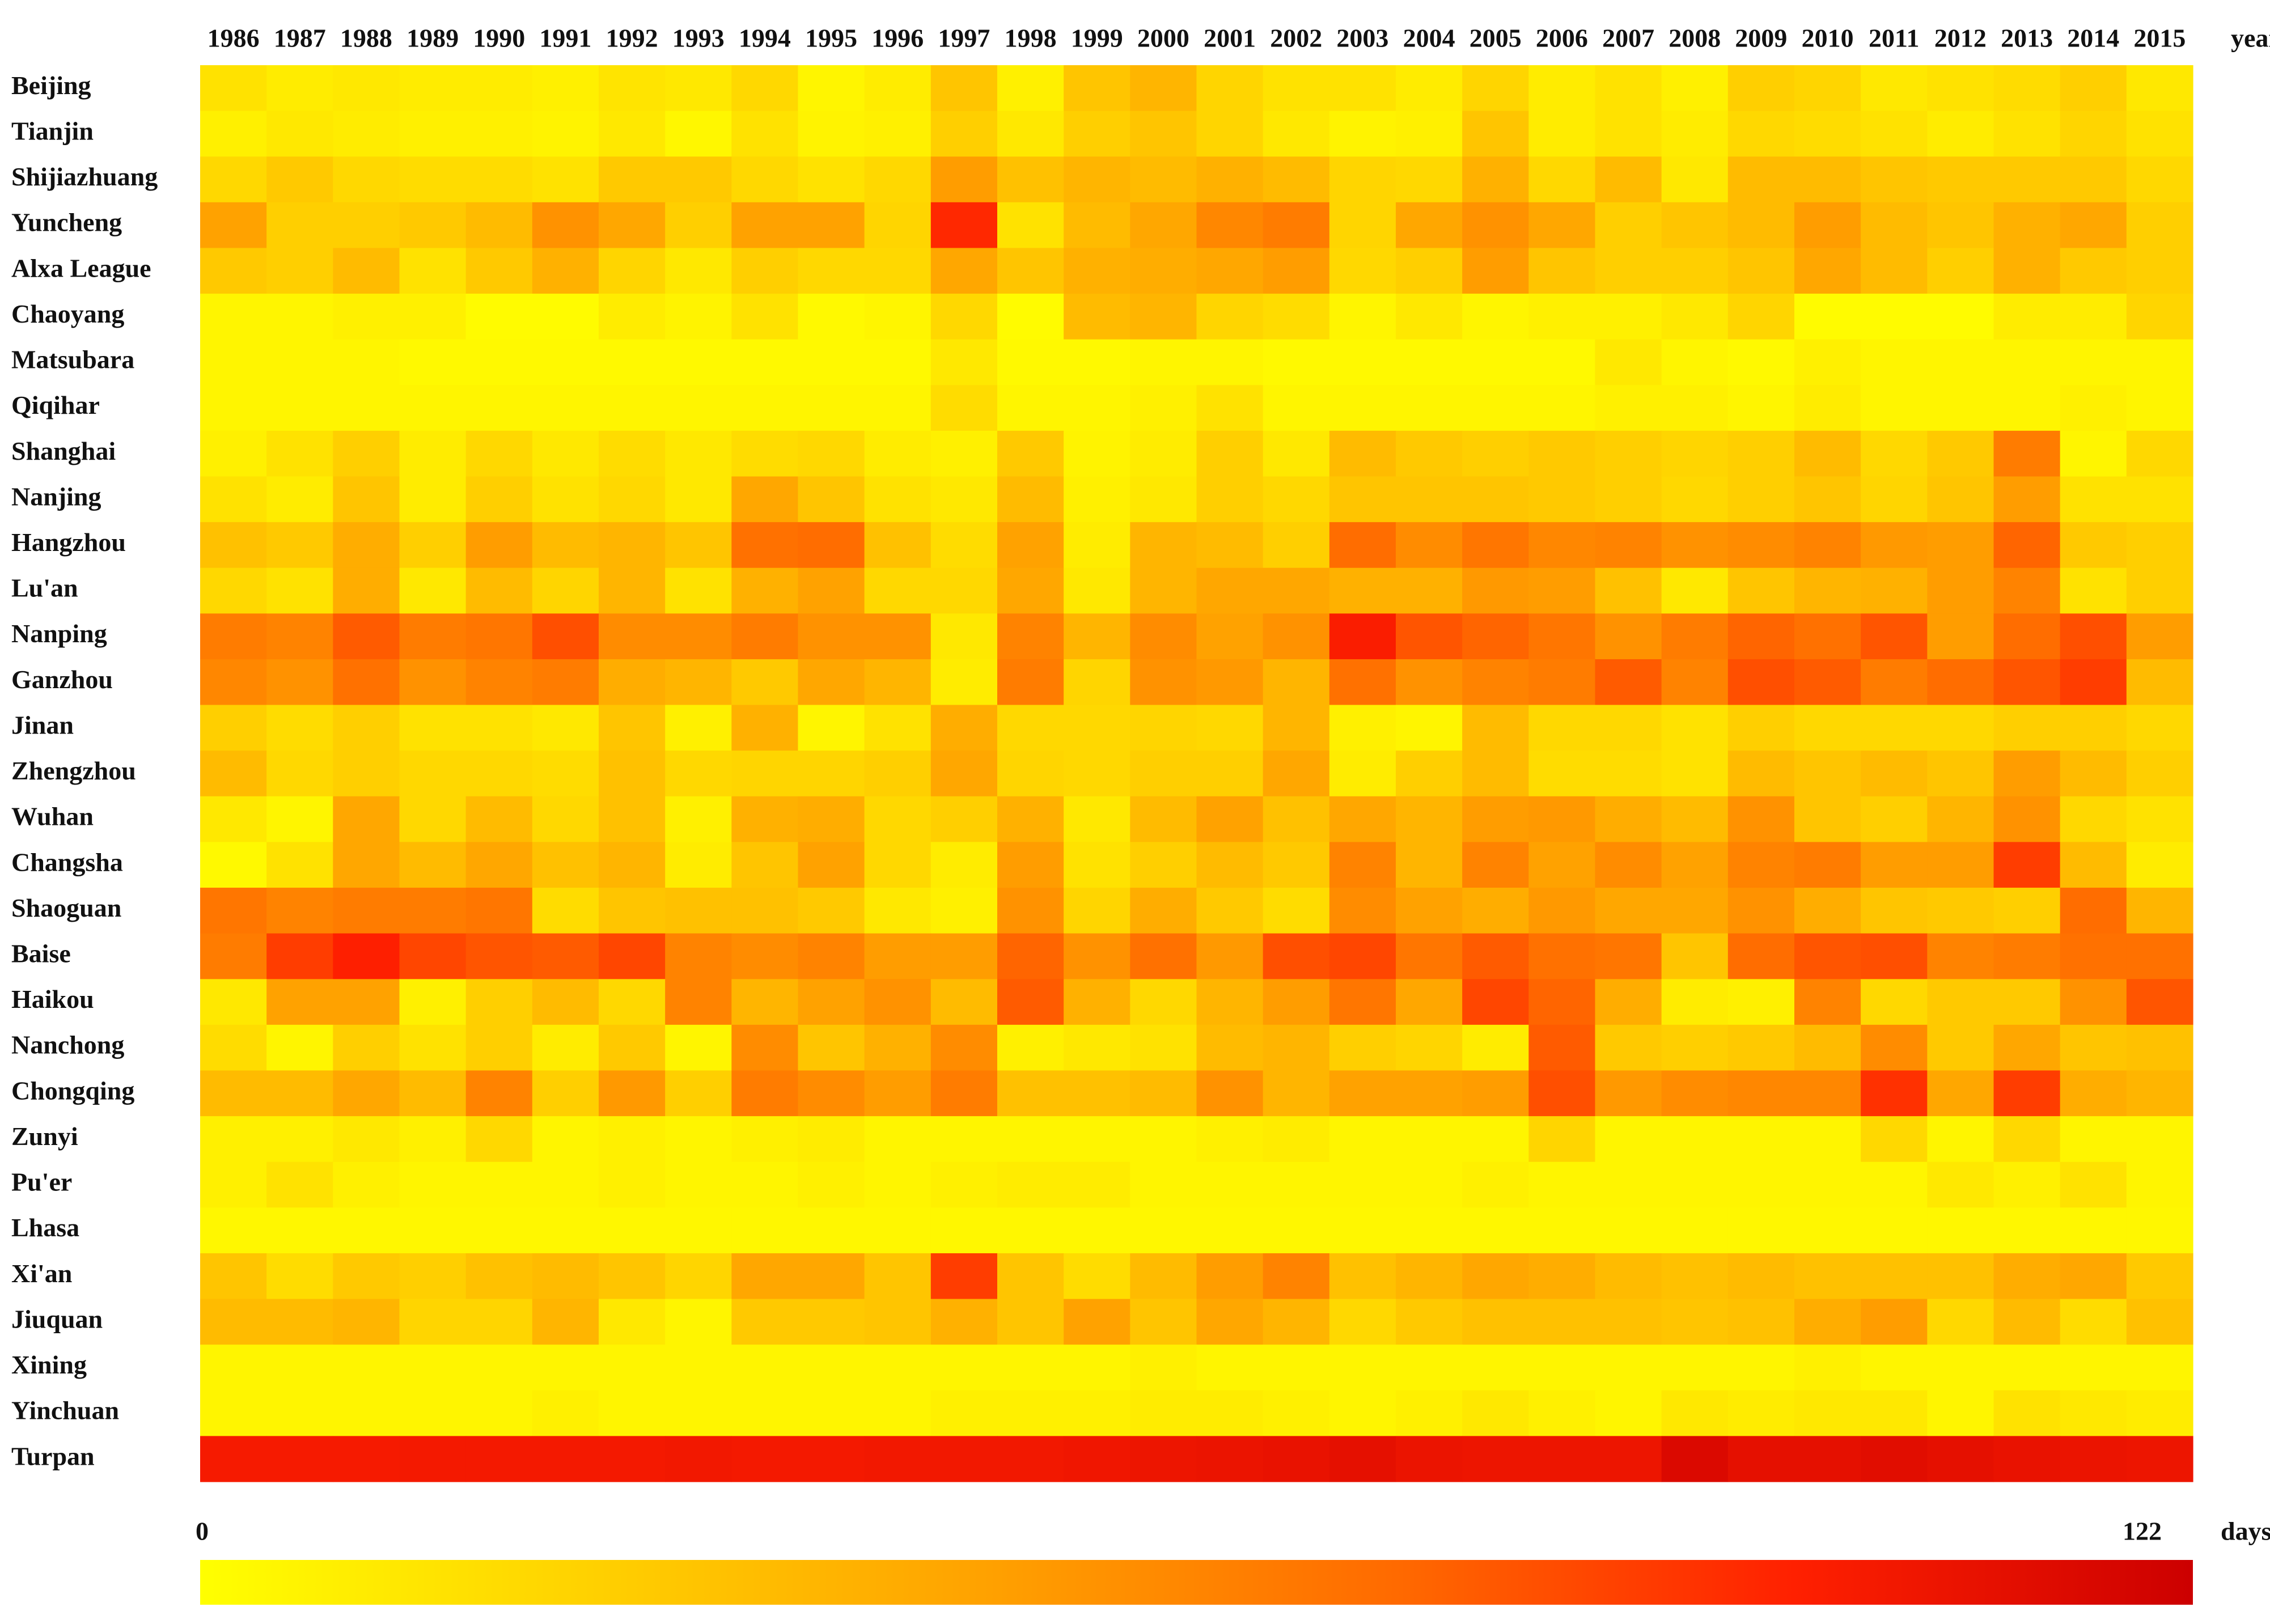 The height and width of the screenshot is (1624, 2270). Describe the element at coordinates (1495, 38) in the screenshot. I see `x-tick-label: 2005` at that location.